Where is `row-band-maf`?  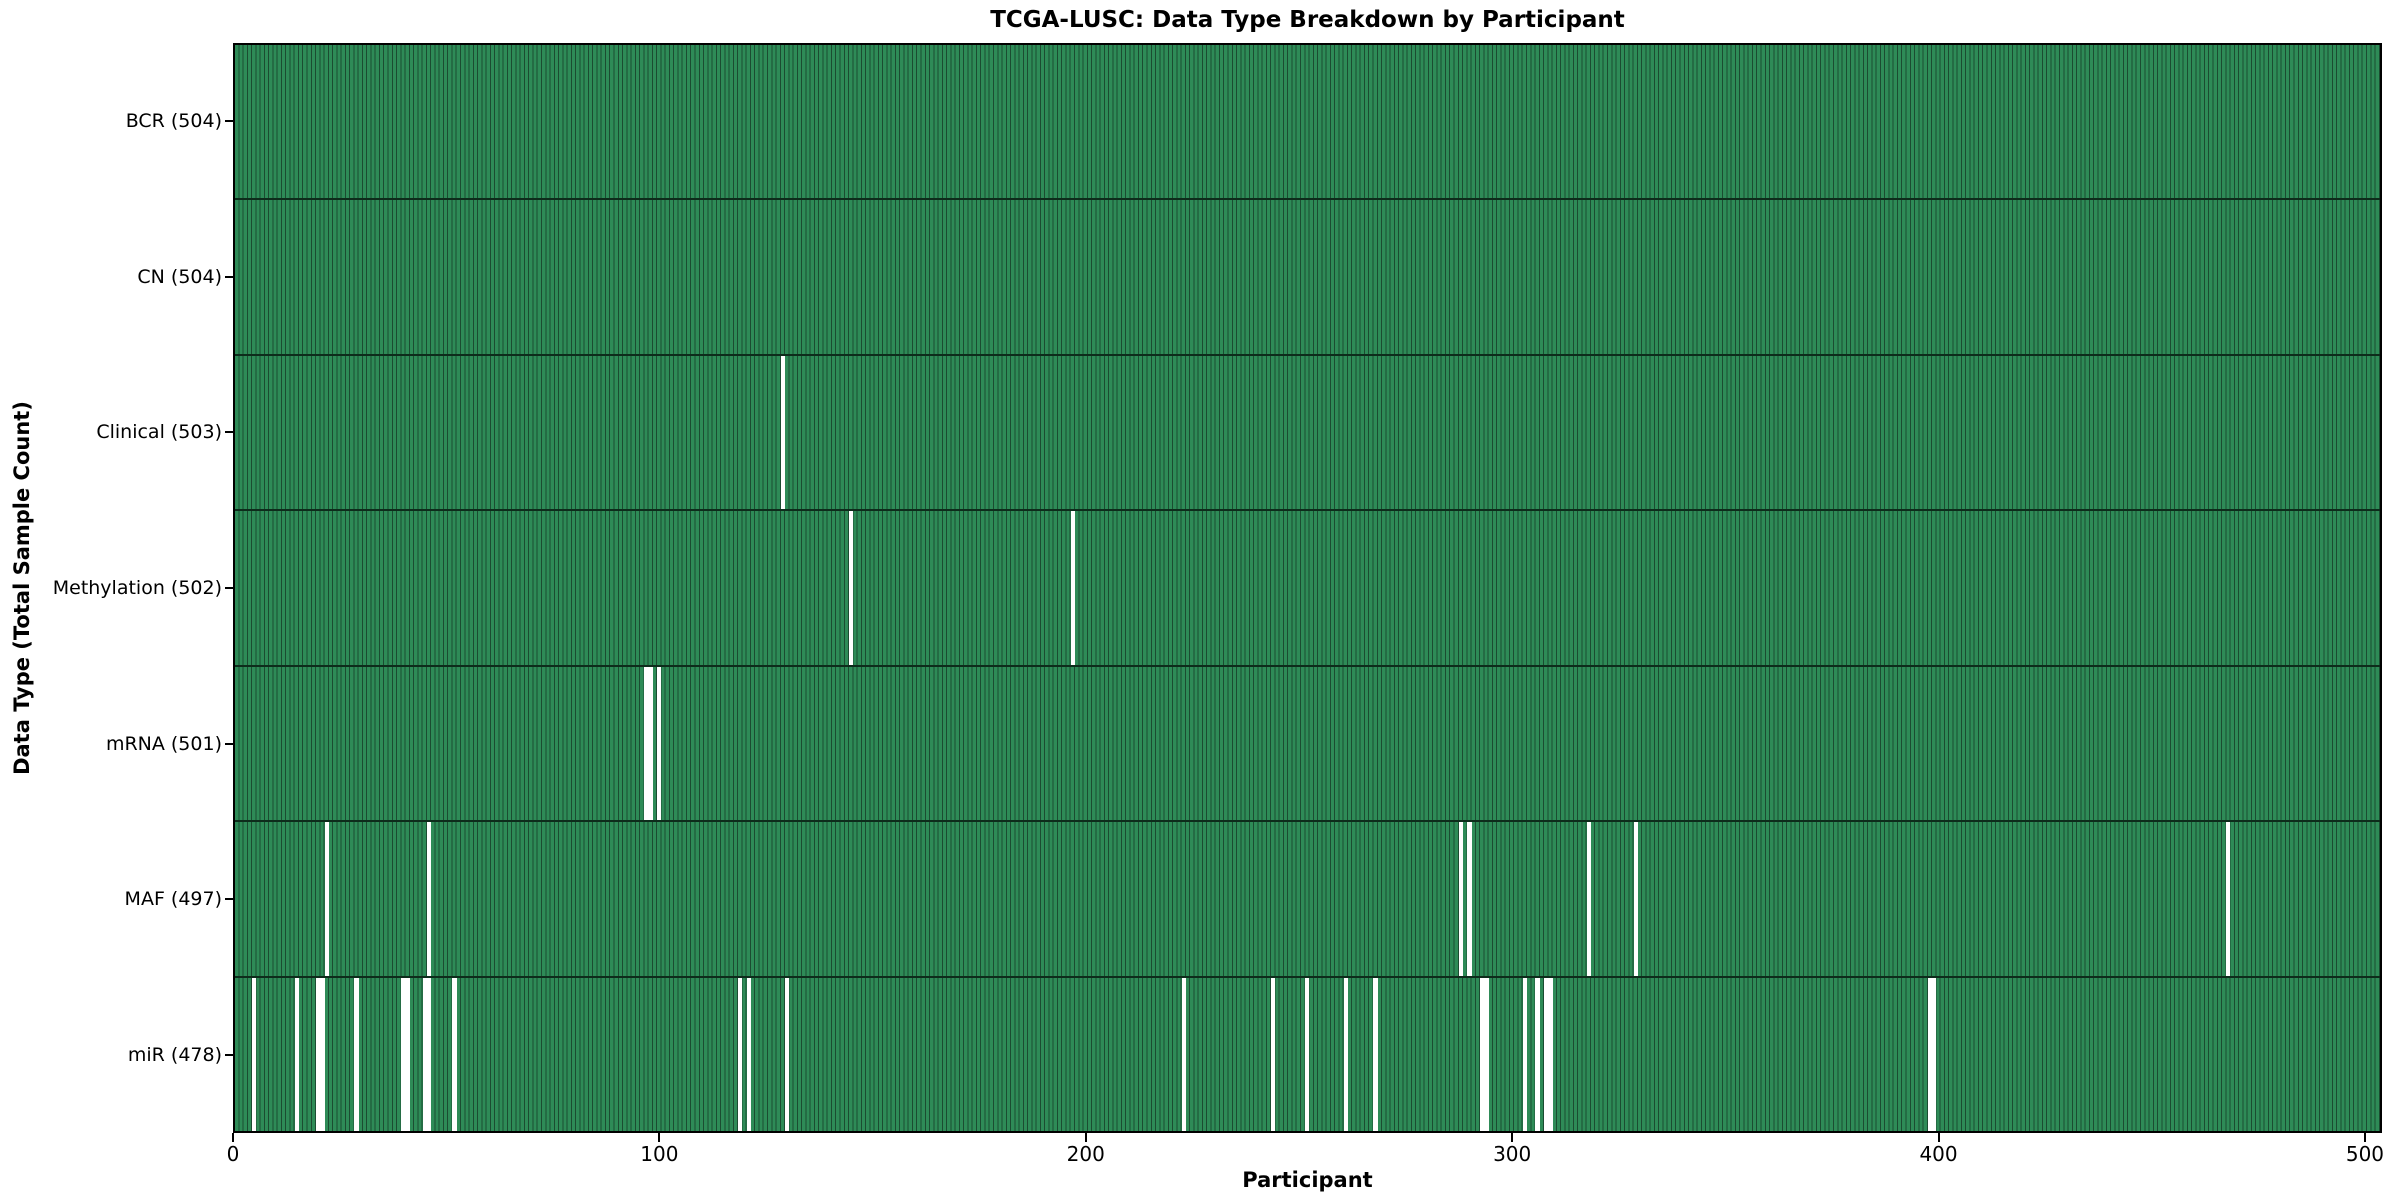
row-band-maf is located at coordinates (1307, 900).